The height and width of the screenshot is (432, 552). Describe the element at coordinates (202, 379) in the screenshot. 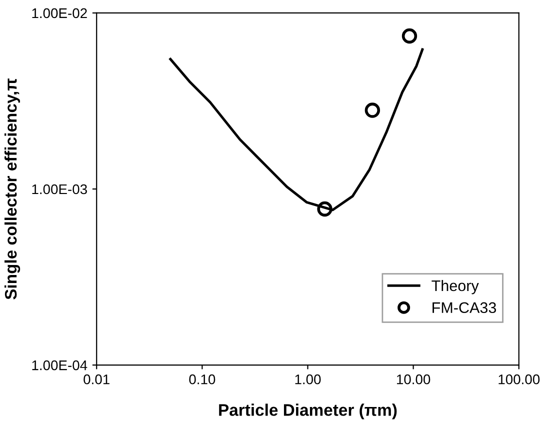

I see `x-tick-label: 0.10` at that location.